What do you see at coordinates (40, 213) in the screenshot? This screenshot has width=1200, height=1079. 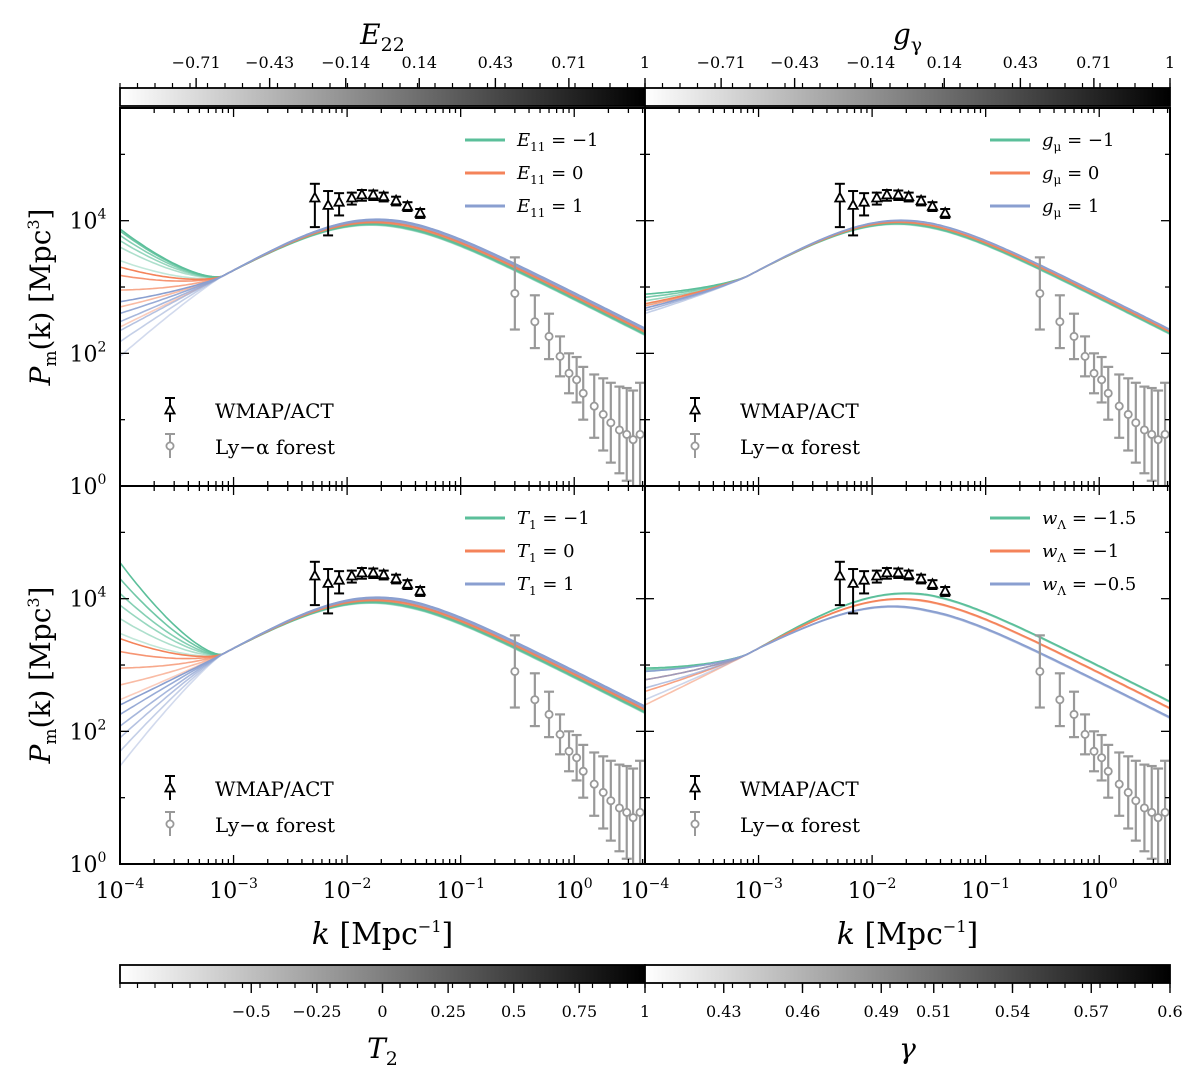 I see `y-axis-label-part: ]` at bounding box center [40, 213].